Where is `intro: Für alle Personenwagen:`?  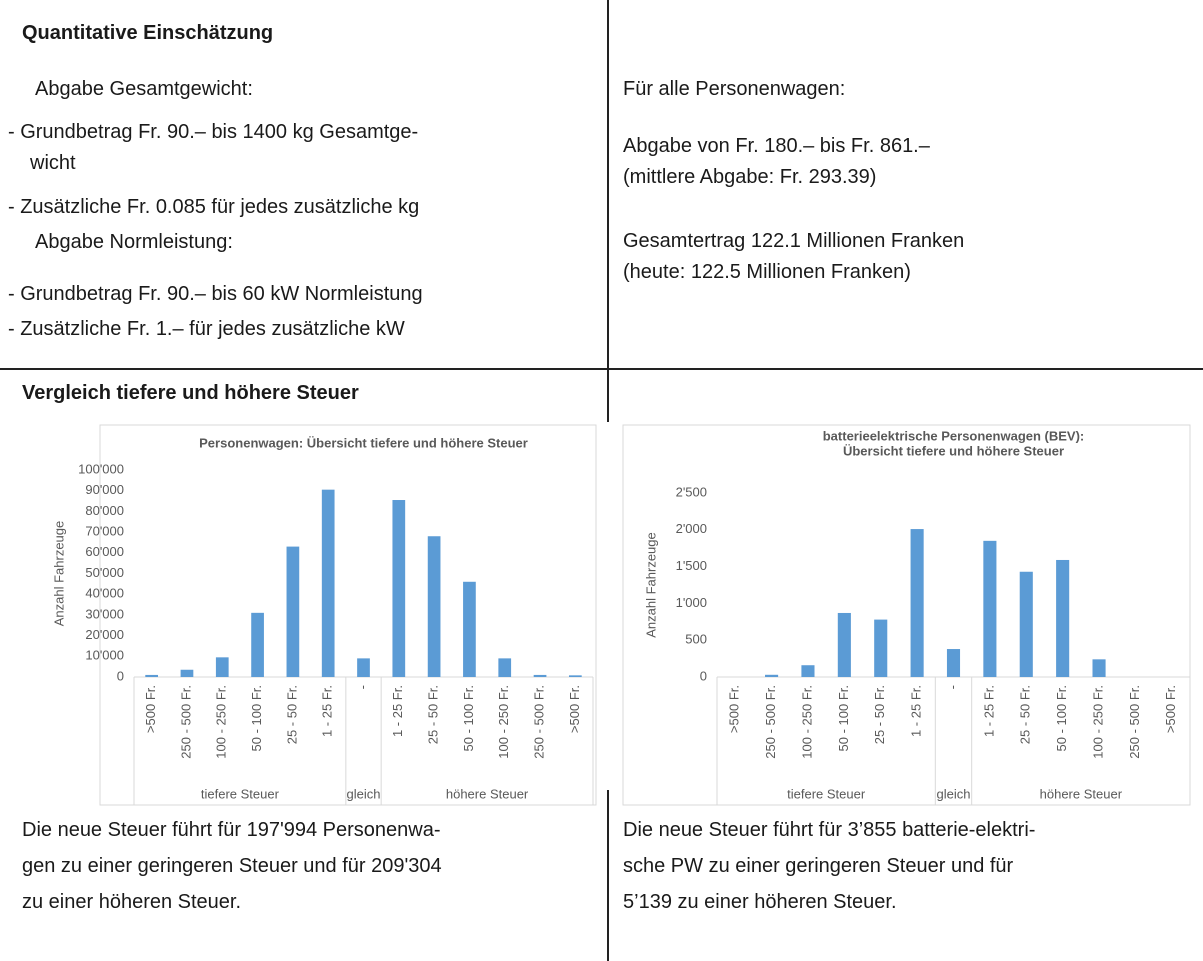
intro: Für alle Personenwagen: is located at coordinates (734, 89).